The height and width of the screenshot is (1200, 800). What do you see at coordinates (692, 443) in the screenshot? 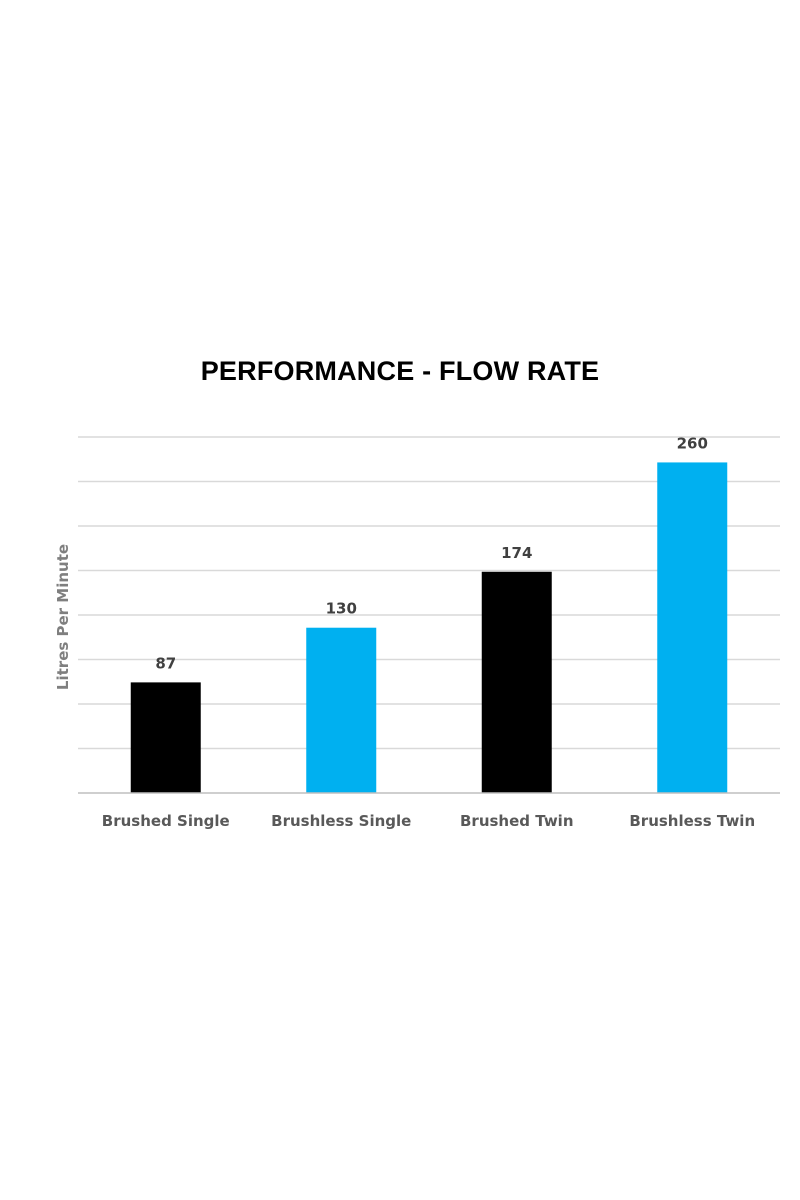
I see `data-label: 260` at bounding box center [692, 443].